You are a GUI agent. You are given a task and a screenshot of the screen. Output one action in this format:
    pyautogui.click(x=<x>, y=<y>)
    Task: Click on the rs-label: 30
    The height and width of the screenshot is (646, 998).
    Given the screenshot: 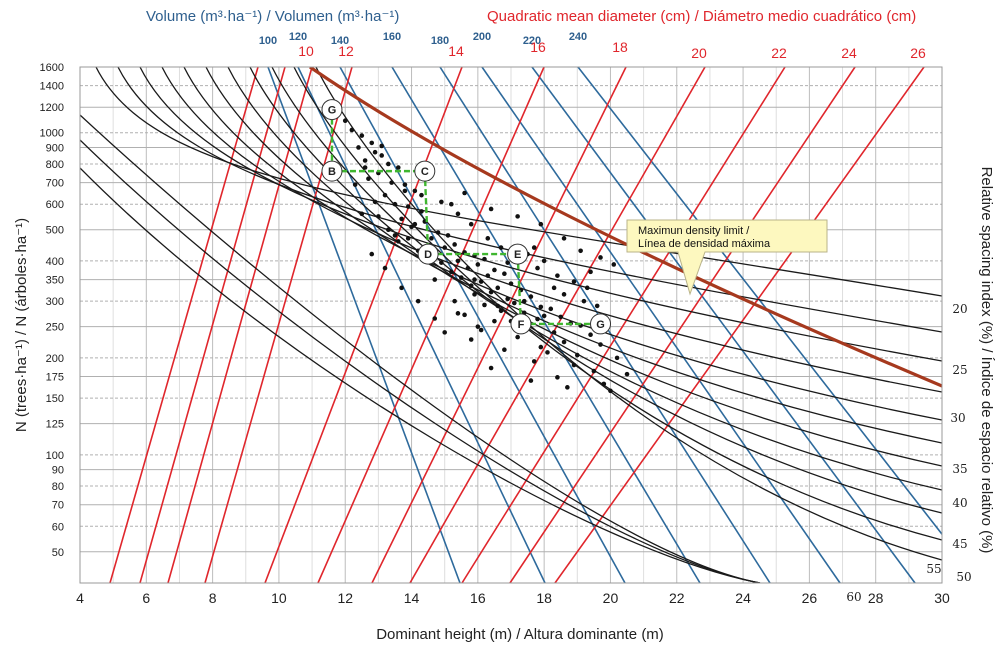 What is the action you would take?
    pyautogui.click(x=957, y=418)
    